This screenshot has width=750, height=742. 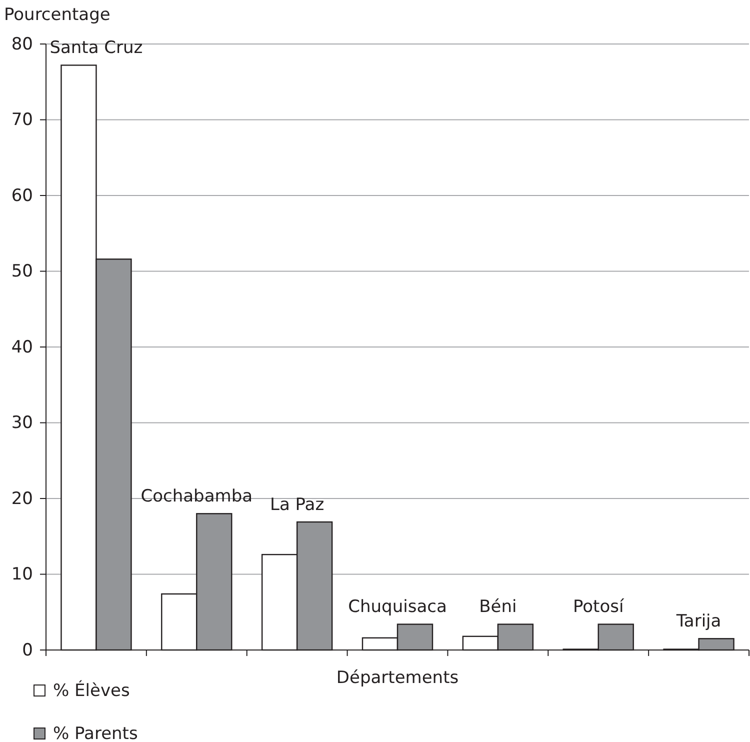 What do you see at coordinates (27, 650) in the screenshot?
I see `y-tick-label: 0` at bounding box center [27, 650].